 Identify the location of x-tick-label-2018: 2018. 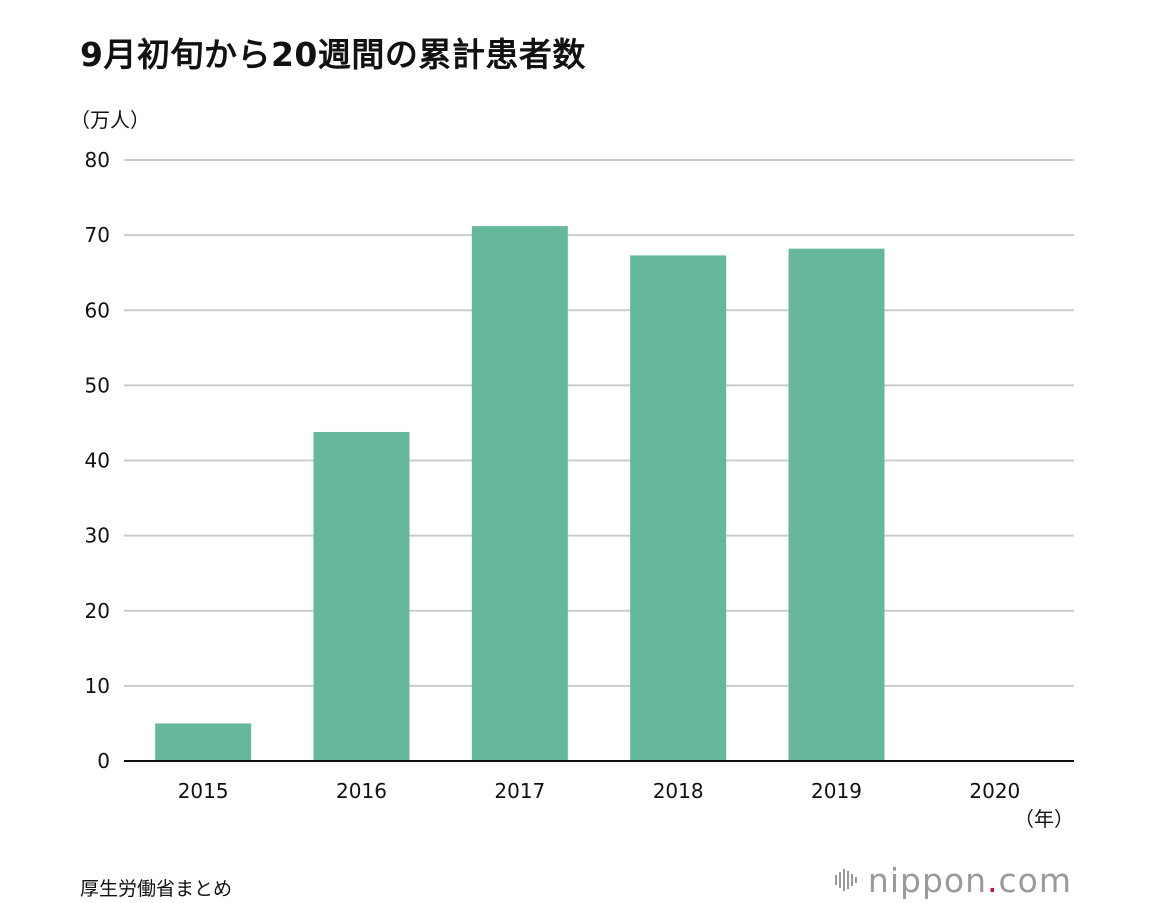
(678, 791).